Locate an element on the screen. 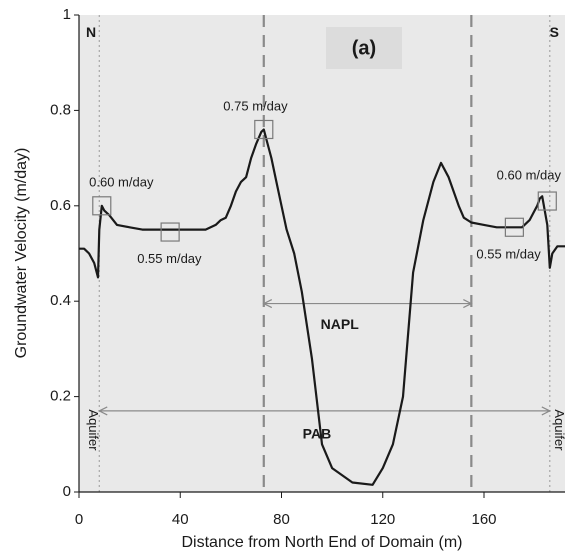 The height and width of the screenshot is (554, 566). y-tick-label-5: 1 is located at coordinates (67, 14).